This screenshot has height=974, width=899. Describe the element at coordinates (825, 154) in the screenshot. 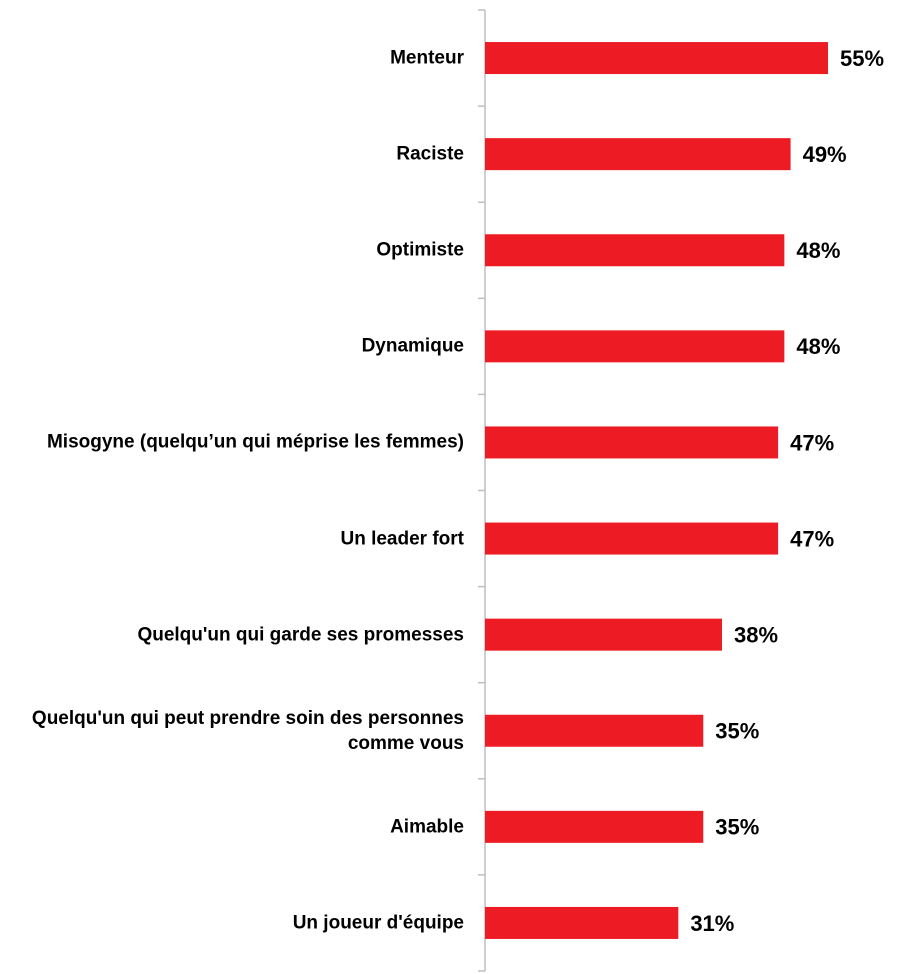

I see `value-label: 49%` at that location.